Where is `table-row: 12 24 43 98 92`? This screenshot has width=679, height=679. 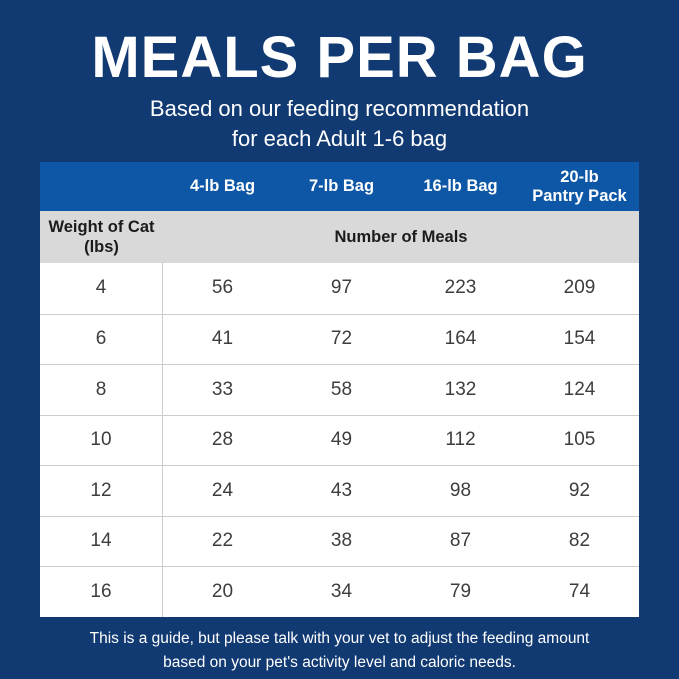 table-row: 12 24 43 98 92 is located at coordinates (339, 490).